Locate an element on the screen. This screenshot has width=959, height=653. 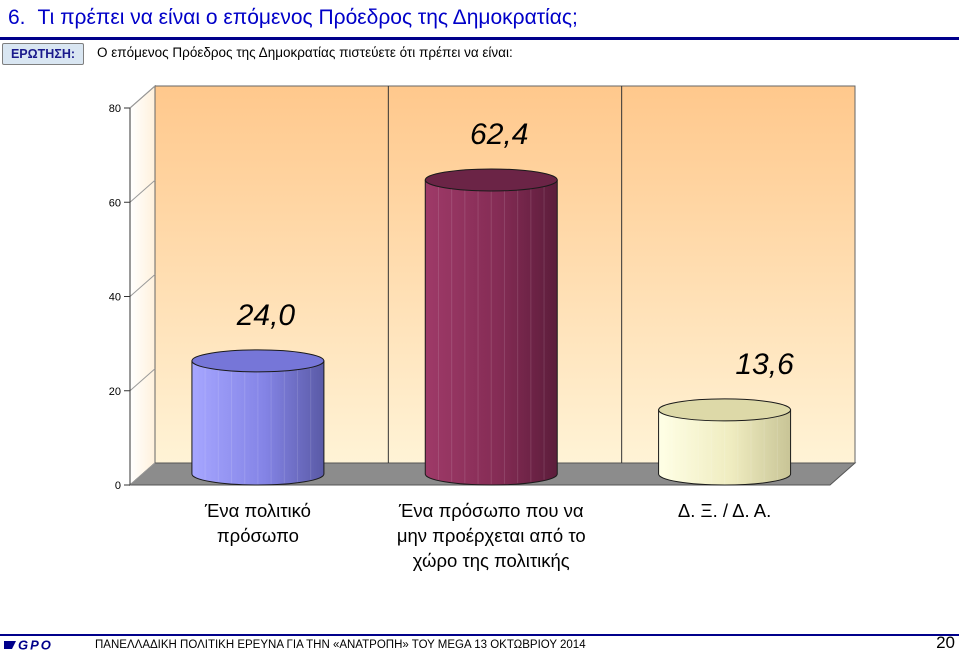
category-label: Ένα πολιτικό πρόσωπο is located at coordinates (258, 523).